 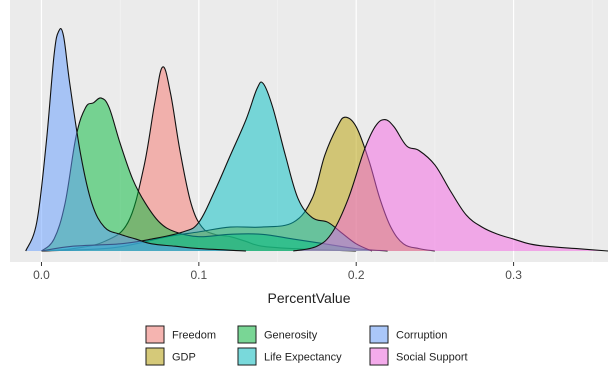 I want to click on legend-key-generosity, so click(x=247, y=334).